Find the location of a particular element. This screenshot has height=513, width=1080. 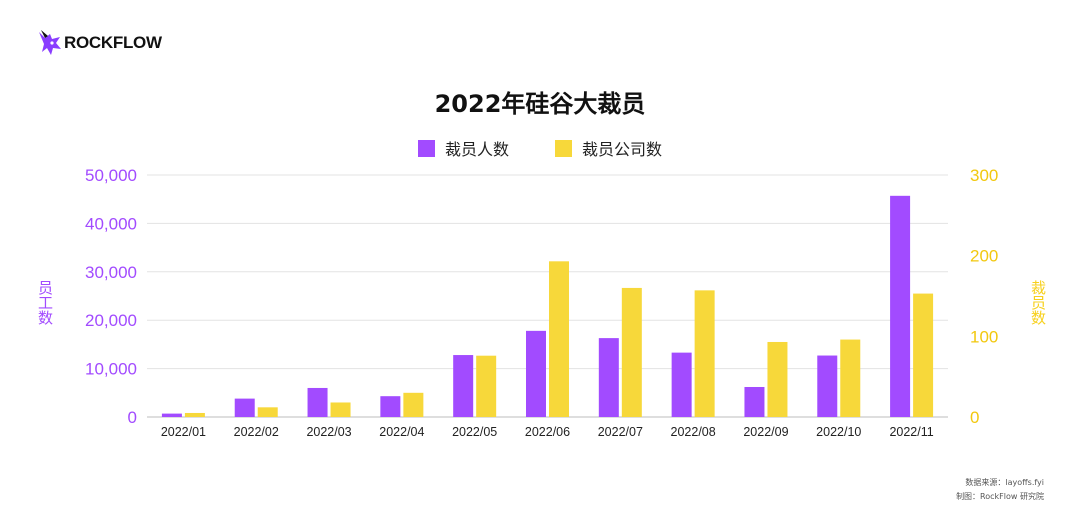

rockflow-logo: ROCKFLOW is located at coordinates (99, 43).